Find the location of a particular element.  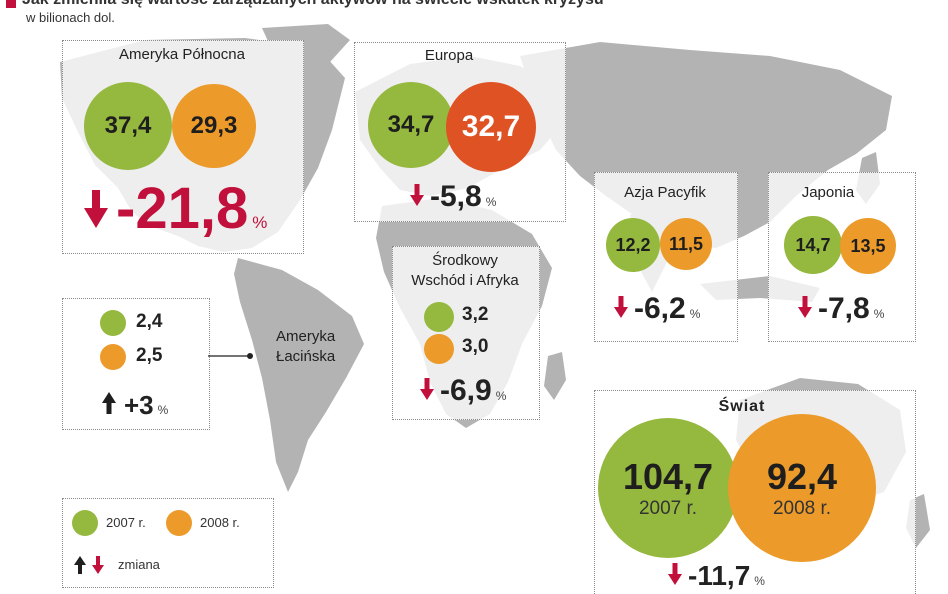

change-japan: -7,8 % is located at coordinates (841, 309).